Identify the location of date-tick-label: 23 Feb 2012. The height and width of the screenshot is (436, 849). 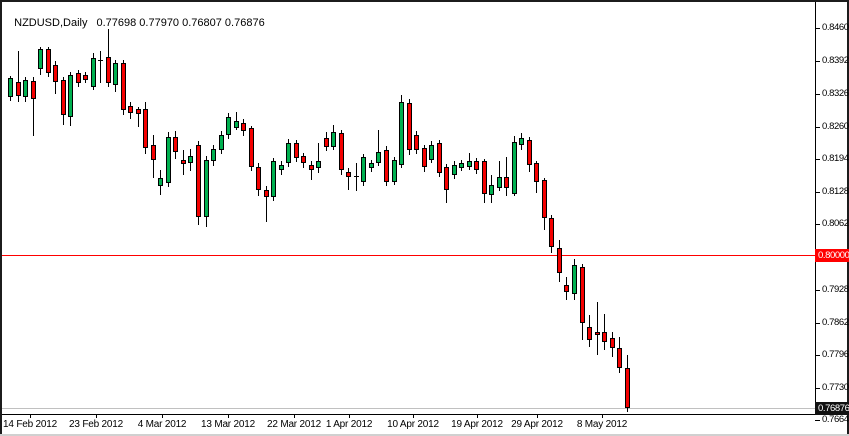
(96, 424).